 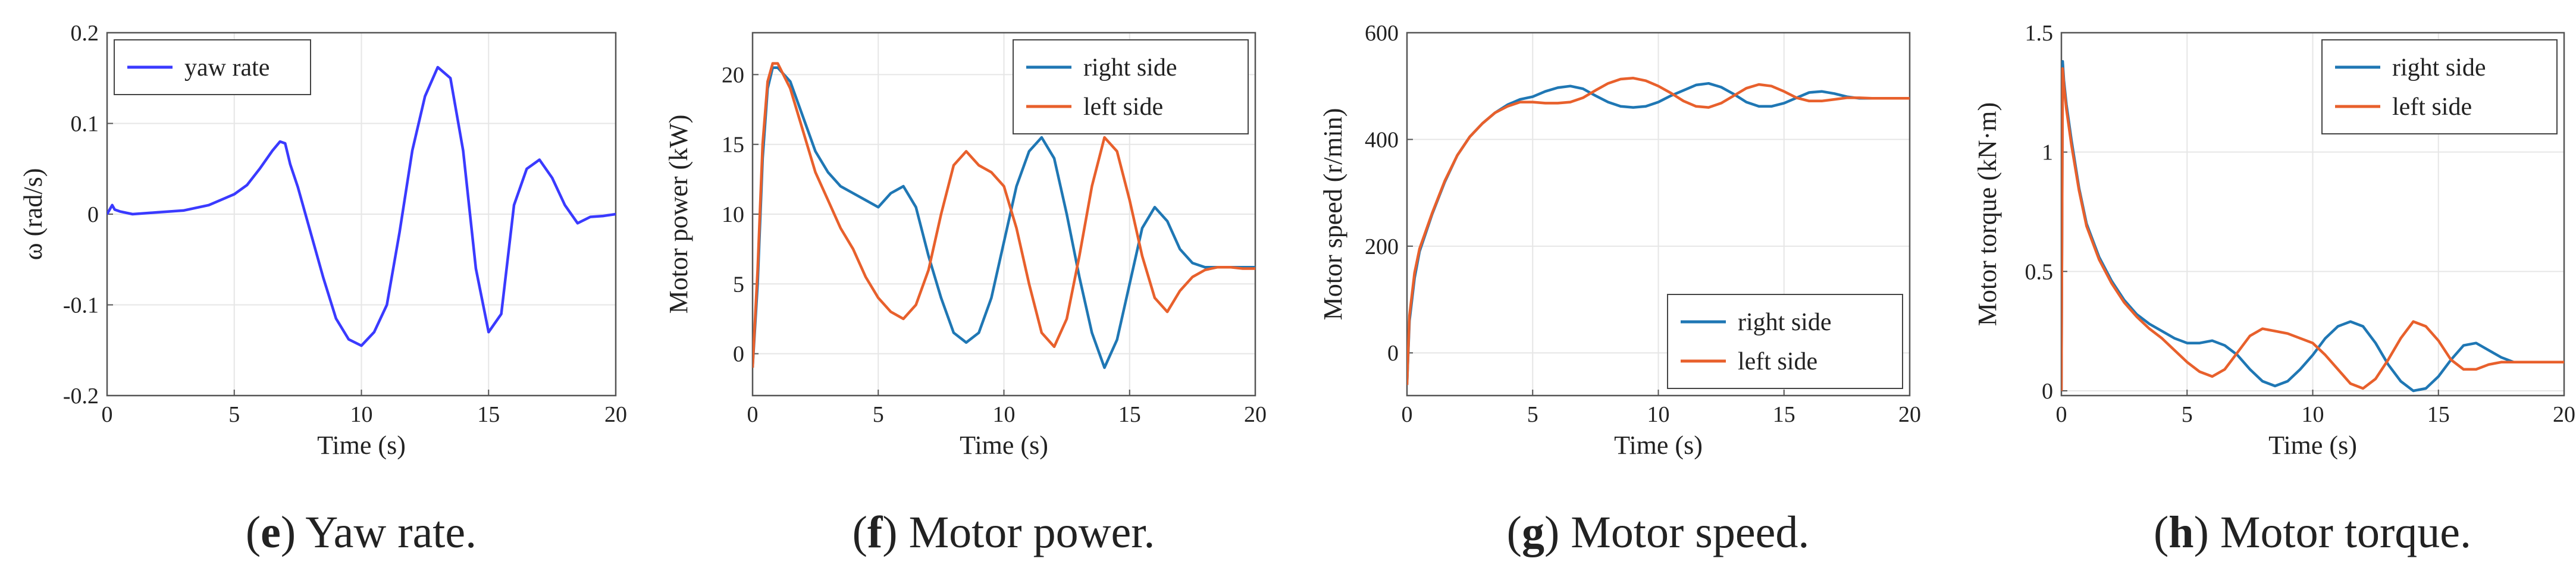 What do you see at coordinates (2439, 86) in the screenshot?
I see `legend: right side left side` at bounding box center [2439, 86].